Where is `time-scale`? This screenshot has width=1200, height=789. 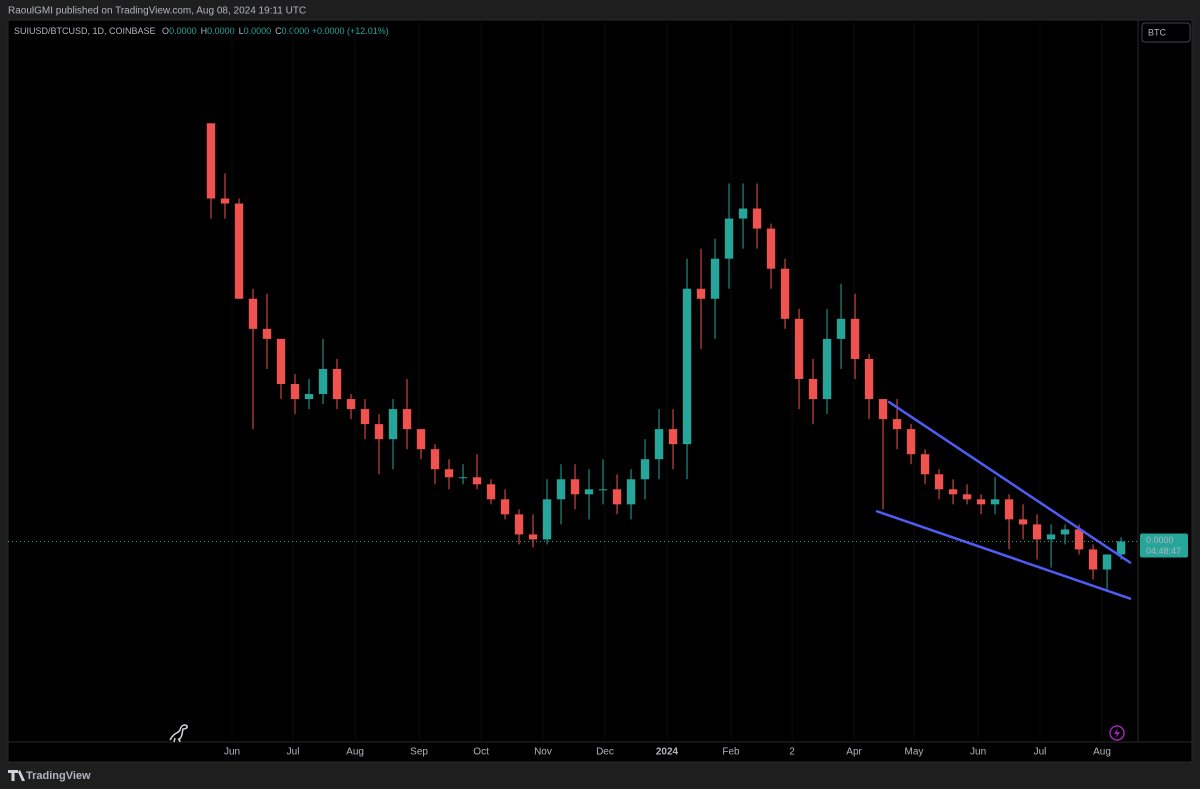 time-scale is located at coordinates (600, 752).